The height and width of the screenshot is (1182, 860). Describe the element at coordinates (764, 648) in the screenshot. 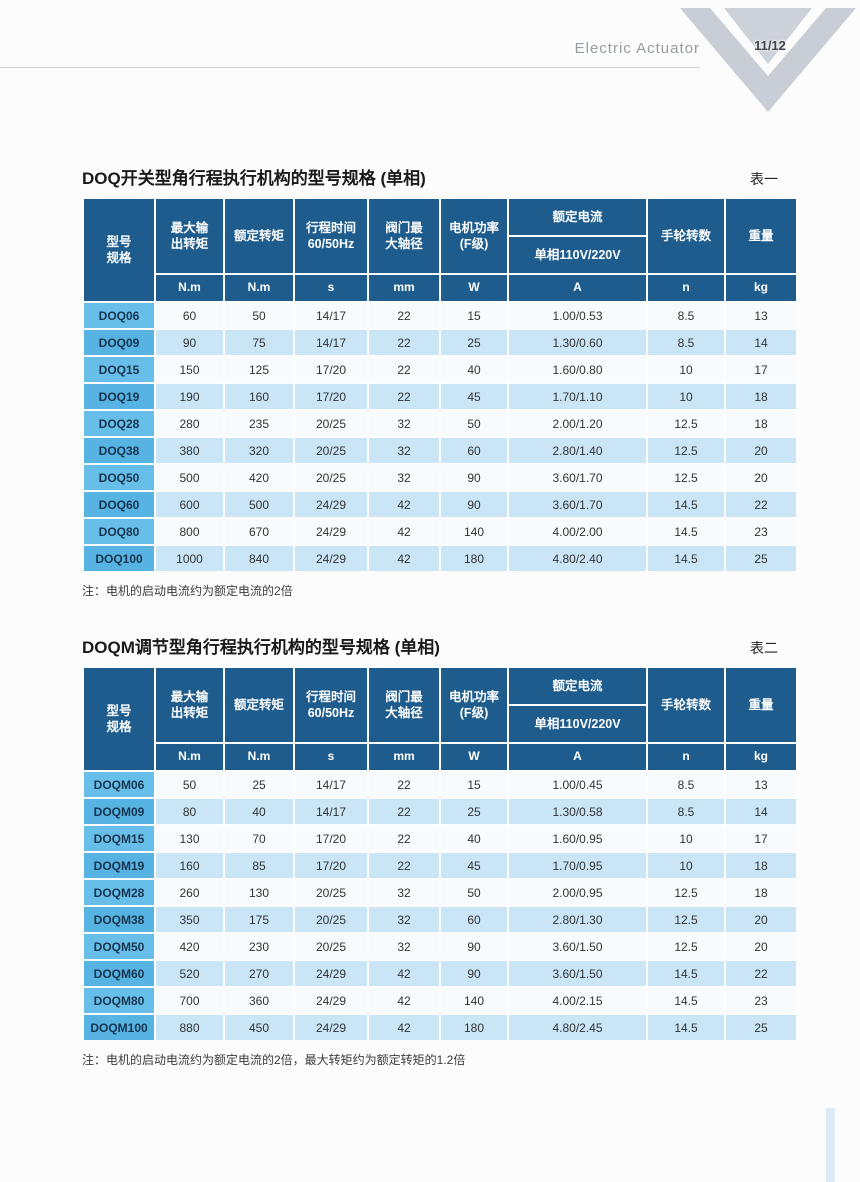

I see `table-label: 表二` at that location.